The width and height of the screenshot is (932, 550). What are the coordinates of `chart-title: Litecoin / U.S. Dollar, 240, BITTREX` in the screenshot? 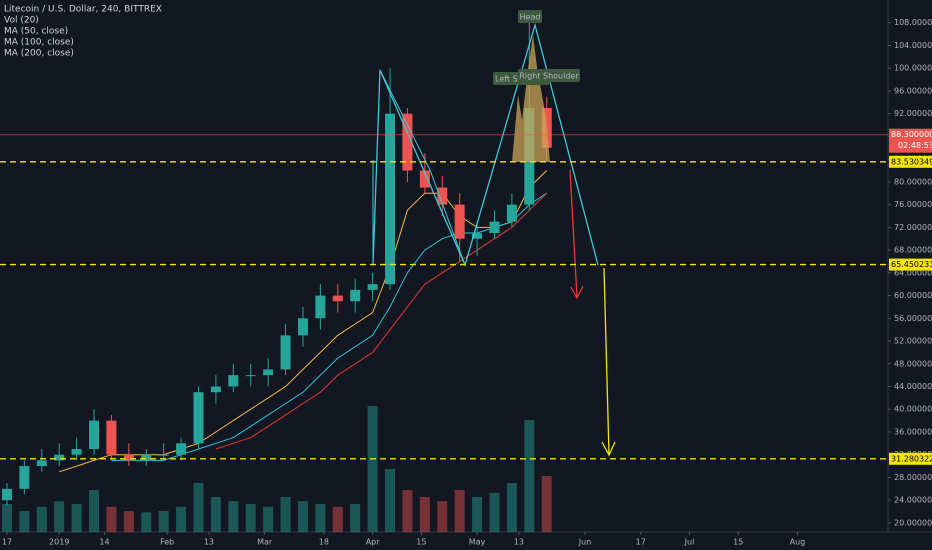 It's located at (83, 10).